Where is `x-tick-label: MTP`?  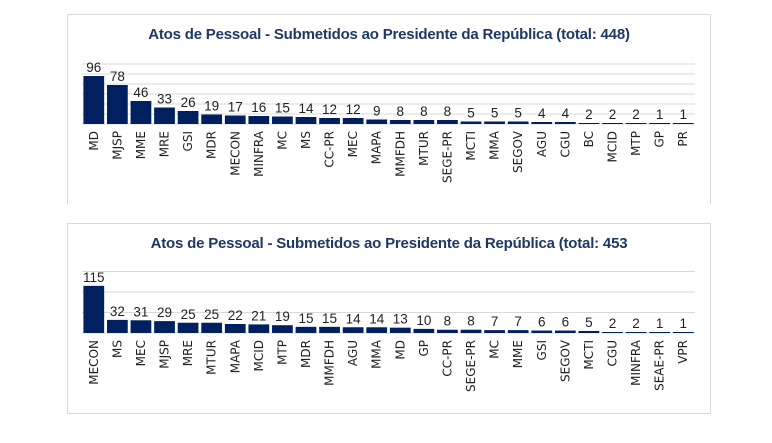 x-tick-label: MTP is located at coordinates (636, 143).